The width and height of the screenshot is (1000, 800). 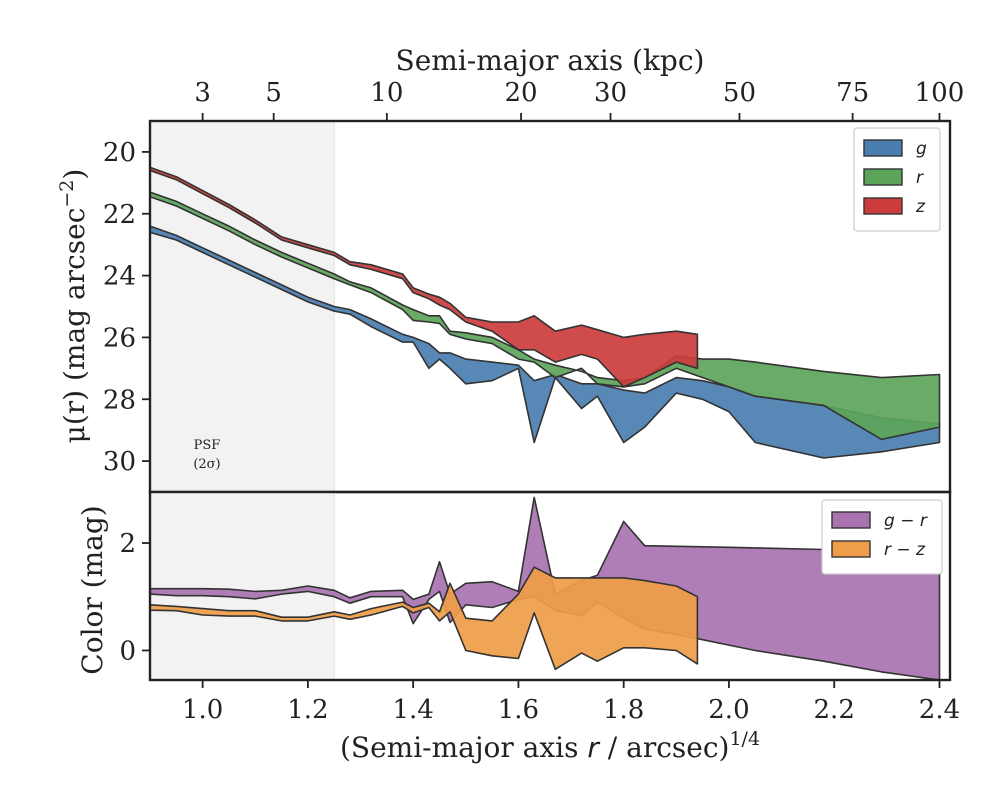 I want to click on xlabel-main: (Semi-major axis, so click(x=463, y=747).